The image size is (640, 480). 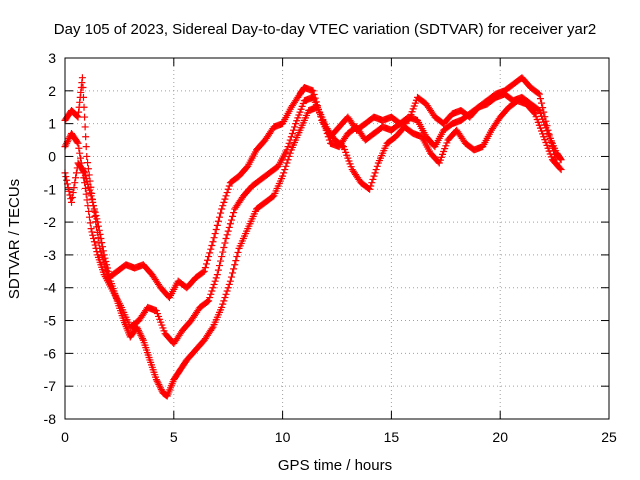 I want to click on x-tick-label: 5, so click(x=174, y=437).